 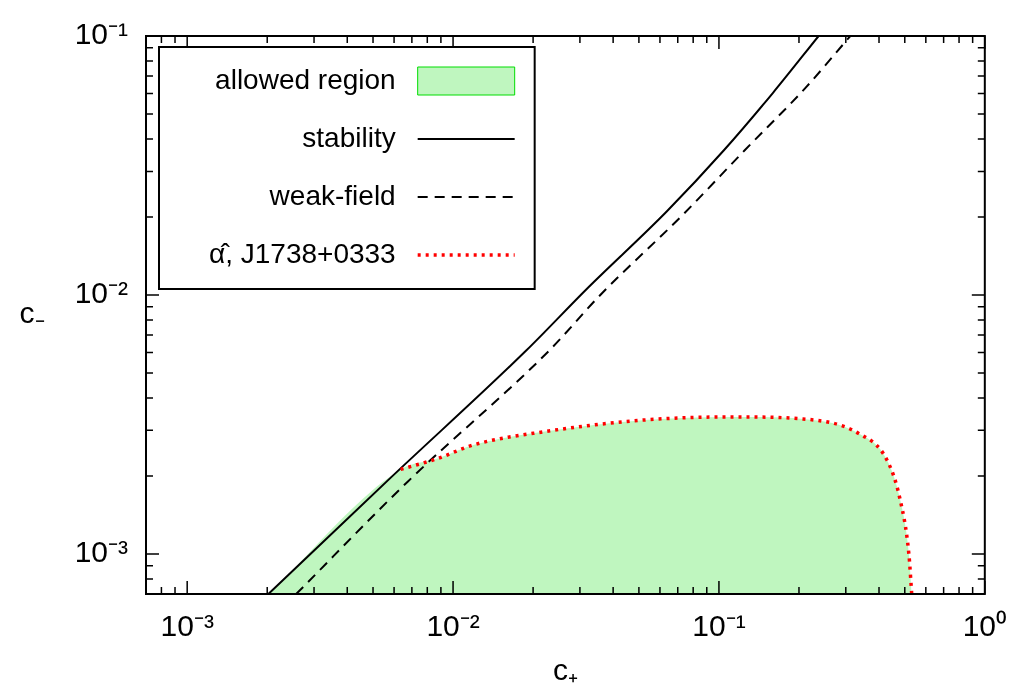 What do you see at coordinates (332, 195) in the screenshot?
I see `legend-label: weak-field` at bounding box center [332, 195].